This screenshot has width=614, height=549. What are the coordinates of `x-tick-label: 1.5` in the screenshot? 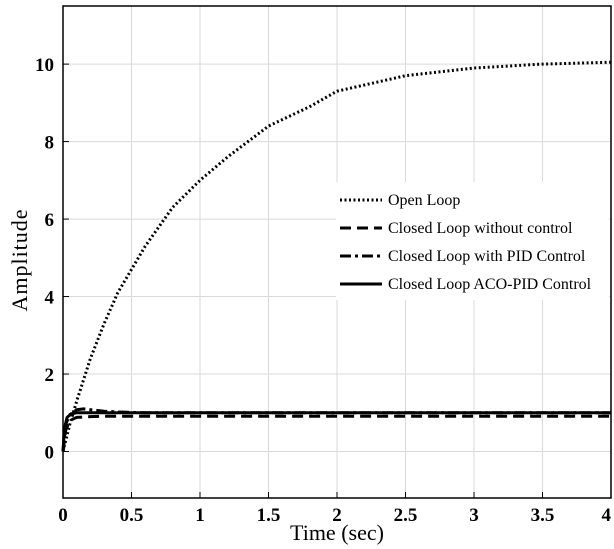 It's located at (269, 515).